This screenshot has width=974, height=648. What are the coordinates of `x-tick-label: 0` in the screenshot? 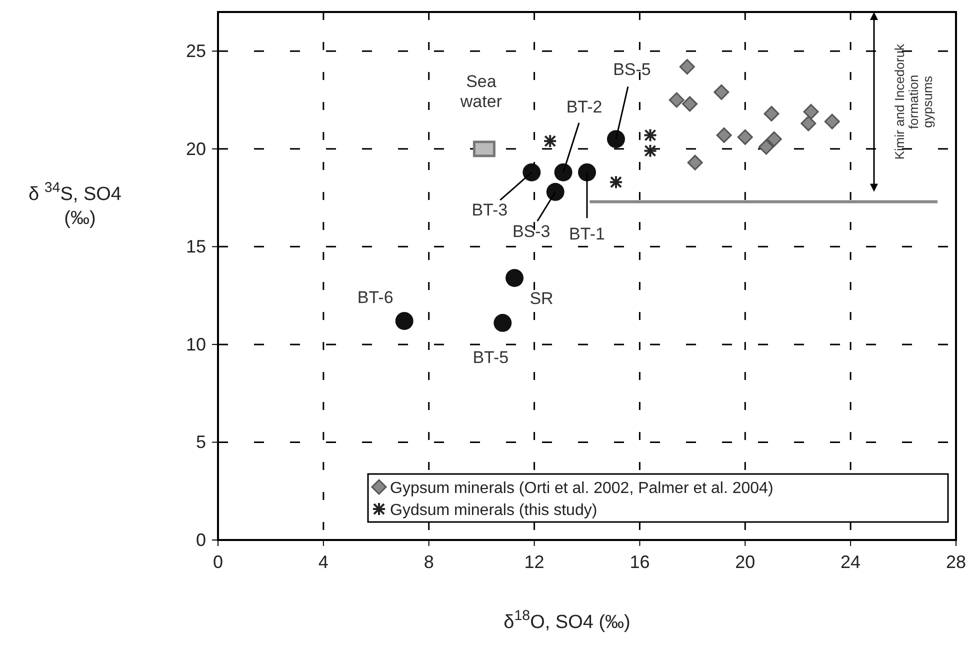 It's located at (218, 562).